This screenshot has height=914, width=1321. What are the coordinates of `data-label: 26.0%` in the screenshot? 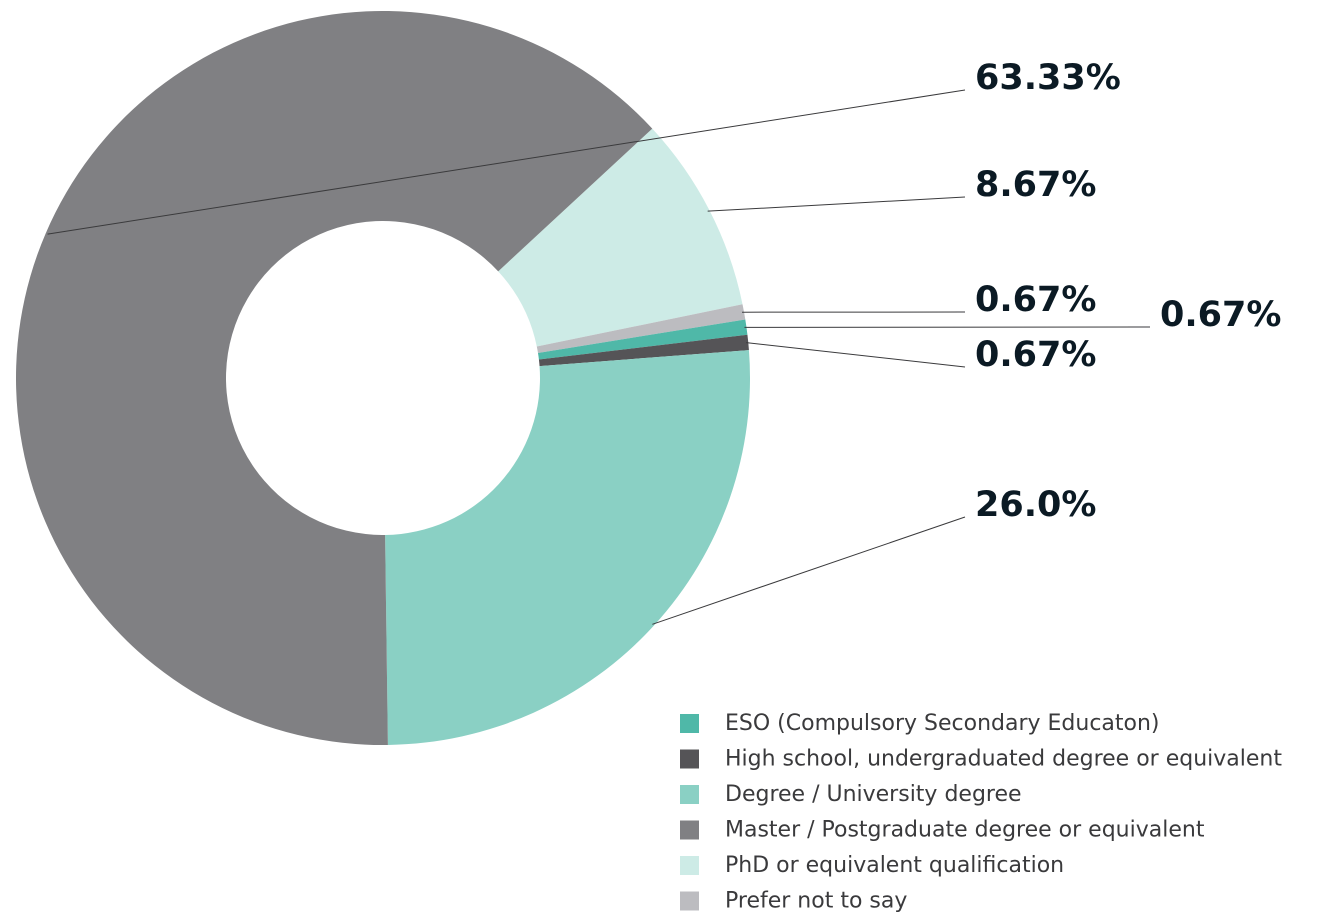 It's located at (1035, 505).